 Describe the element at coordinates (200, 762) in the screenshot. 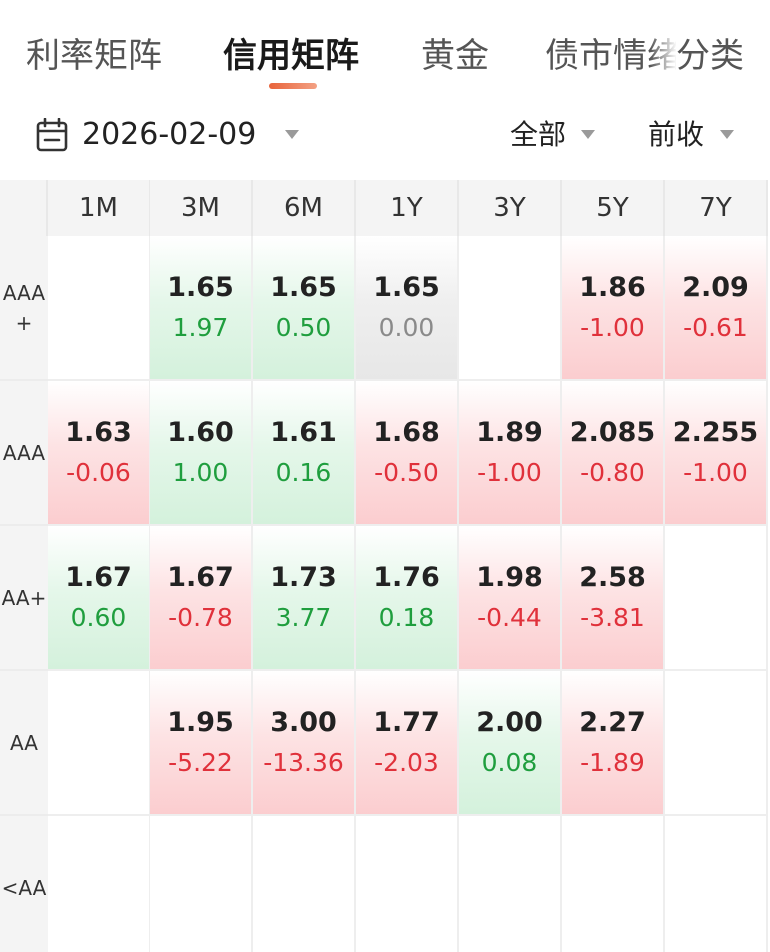

I see `cell-change: -5.22` at that location.